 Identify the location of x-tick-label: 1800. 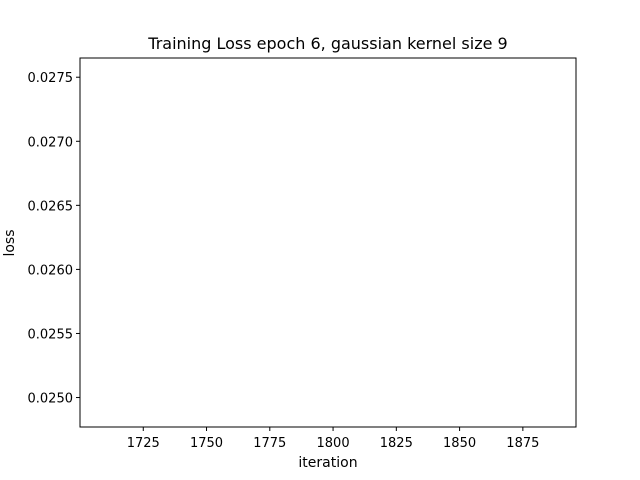
(333, 443).